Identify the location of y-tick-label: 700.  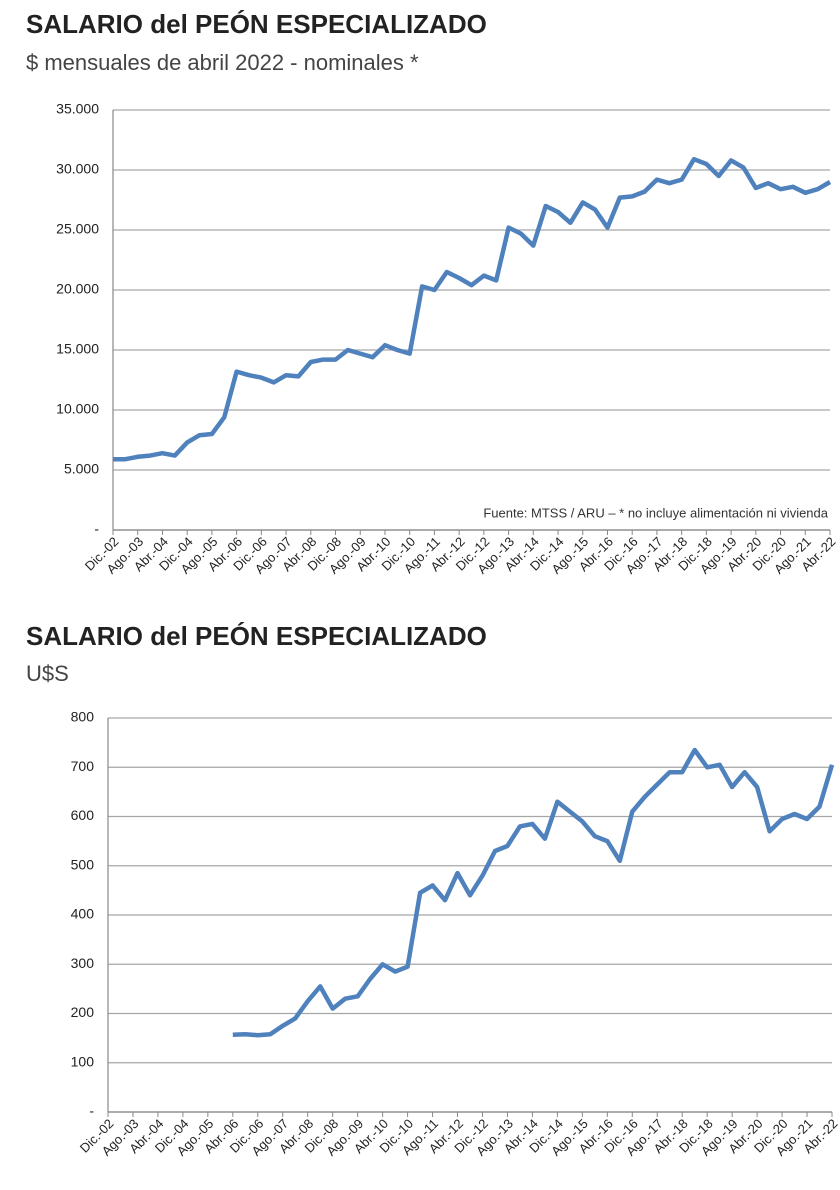
(83, 766).